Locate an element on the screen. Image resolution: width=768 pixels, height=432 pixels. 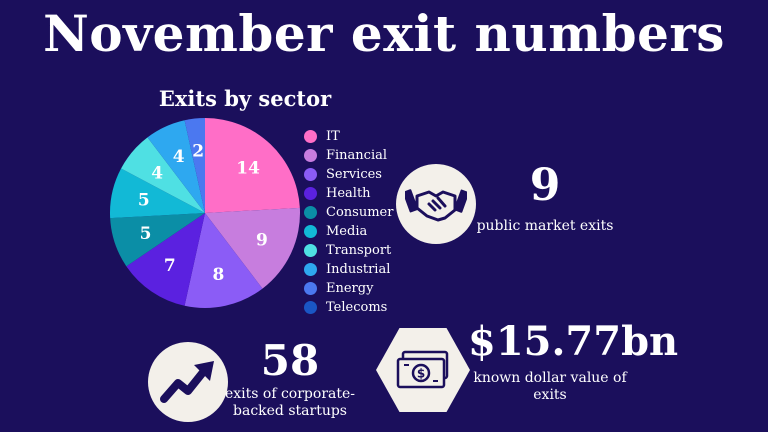
legend-label: Media is located at coordinates (347, 231).